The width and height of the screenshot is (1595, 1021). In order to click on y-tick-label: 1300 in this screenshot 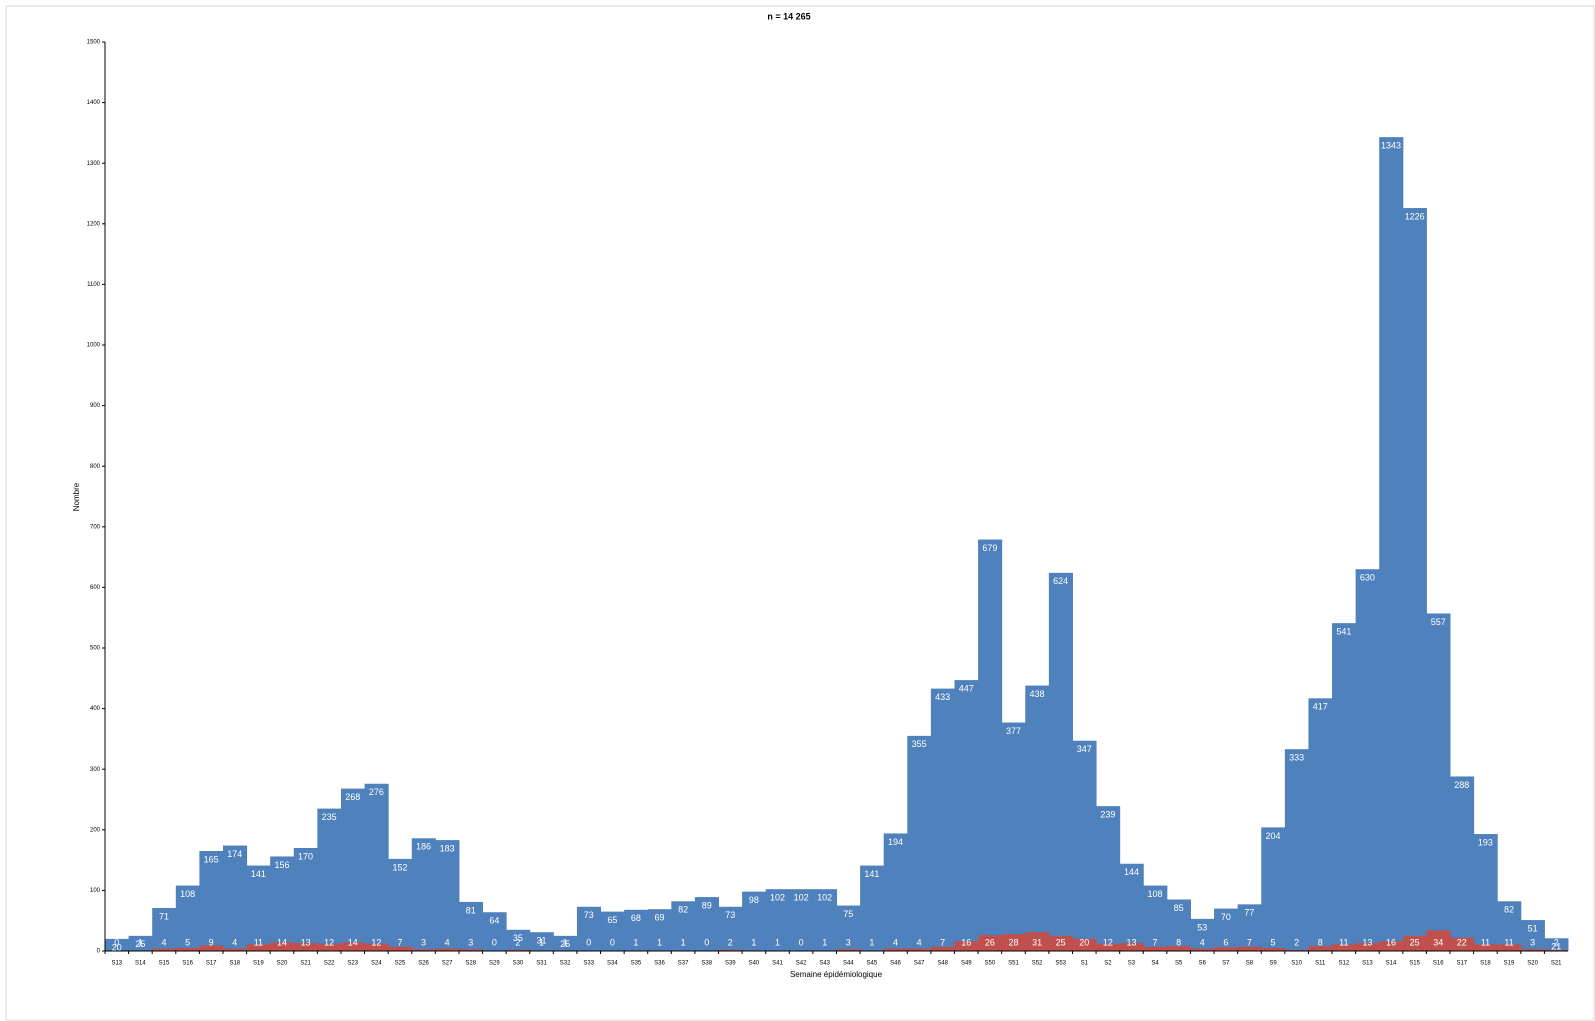, I will do `click(94, 164)`.